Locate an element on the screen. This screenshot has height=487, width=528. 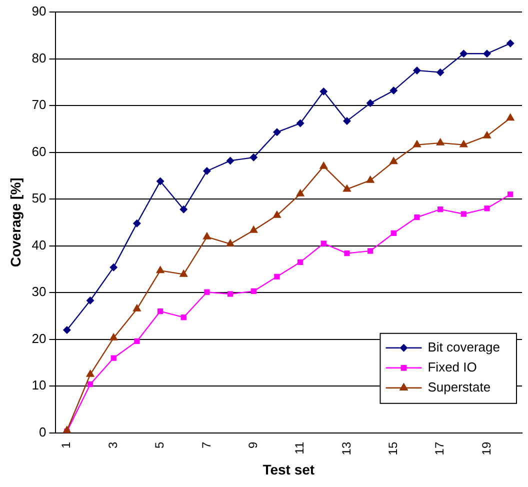
y-tick-label: 60 is located at coordinates (39, 151).